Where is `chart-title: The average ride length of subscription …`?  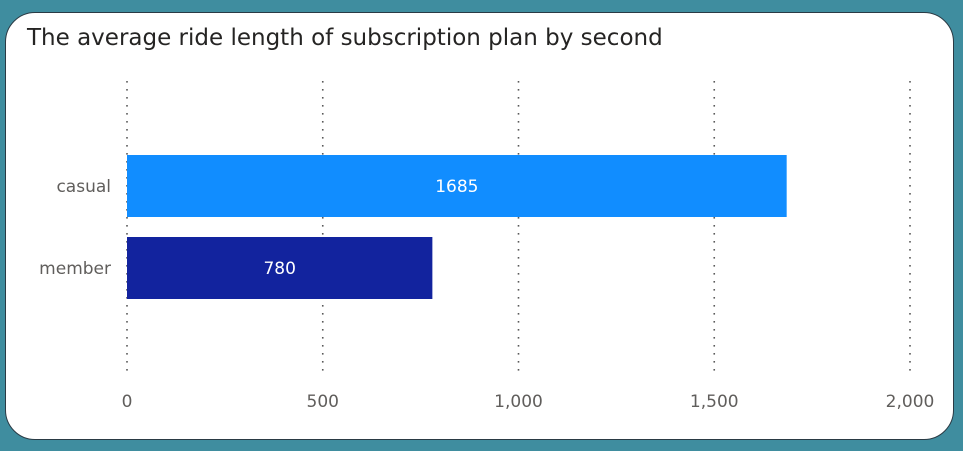
chart-title: The average ride length of subscription … is located at coordinates (345, 38).